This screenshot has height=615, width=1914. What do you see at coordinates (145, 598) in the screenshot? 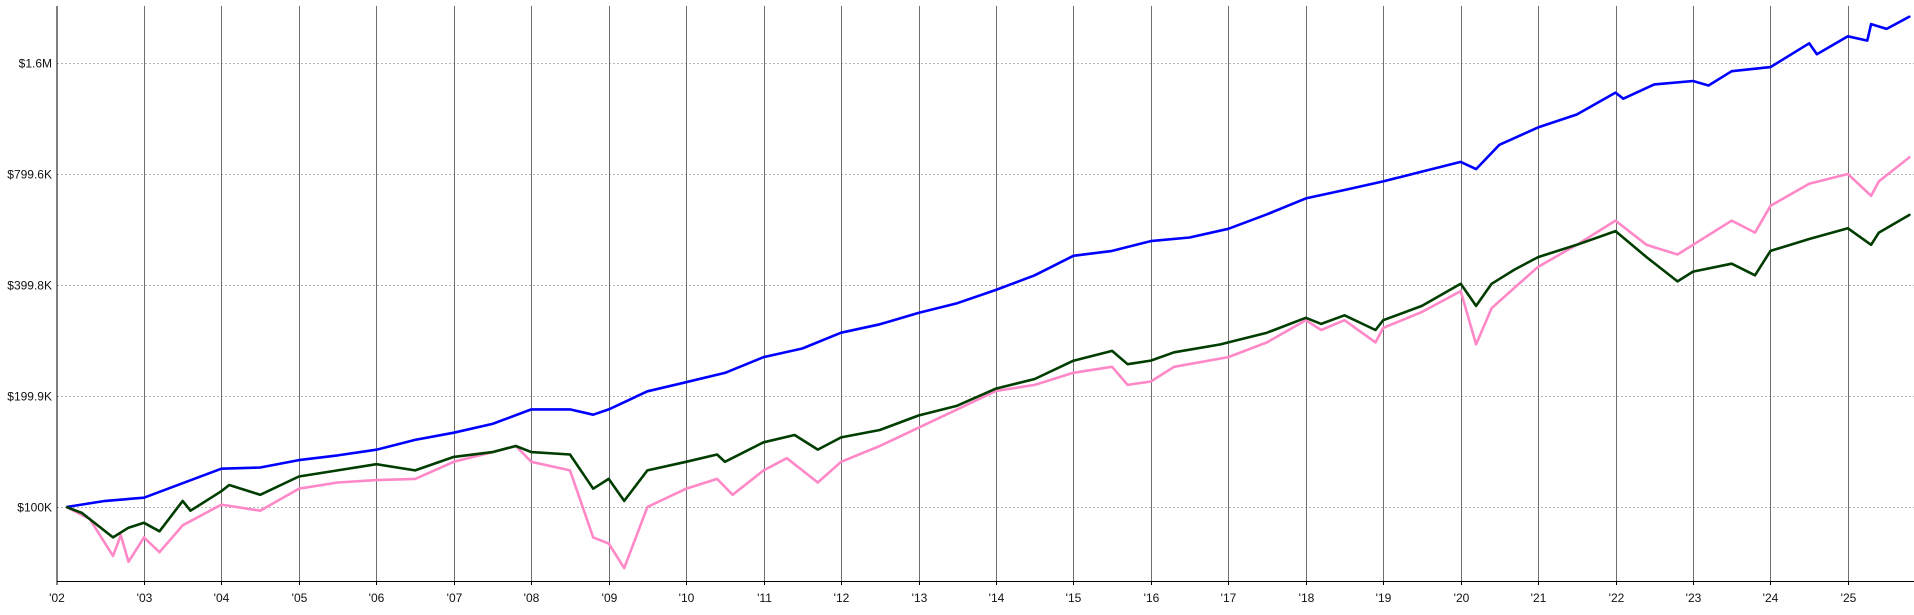
I see `x-tick-label: '03` at bounding box center [145, 598].